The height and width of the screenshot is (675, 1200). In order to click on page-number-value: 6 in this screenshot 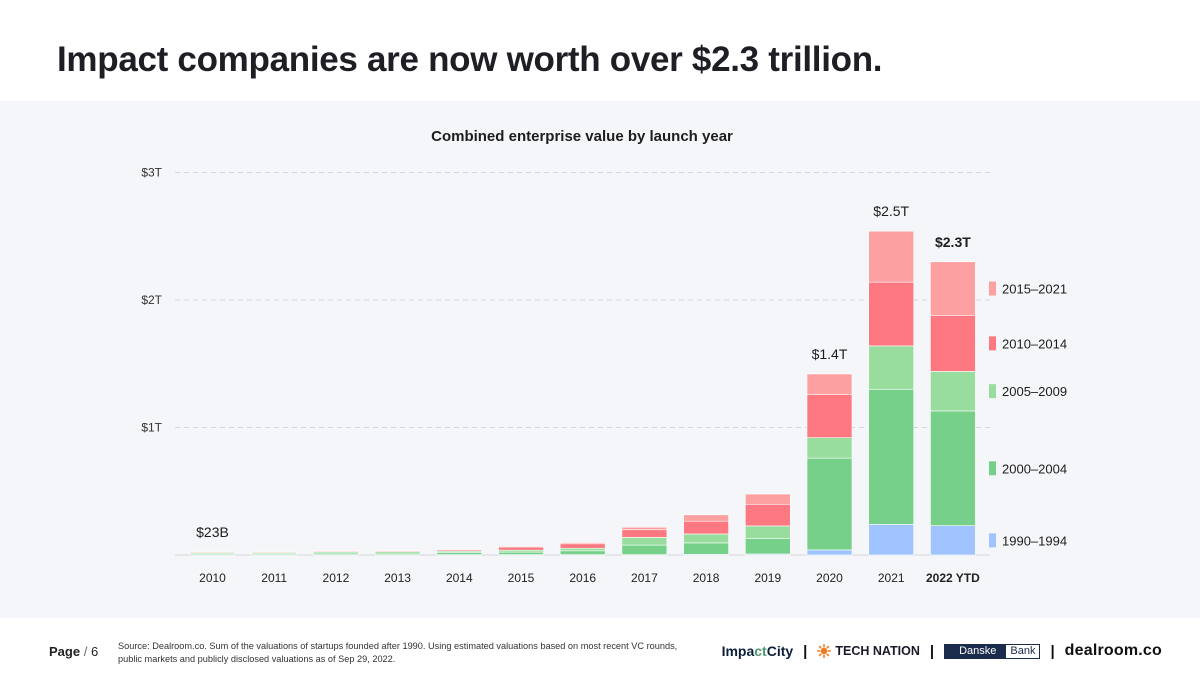, I will do `click(94, 651)`.